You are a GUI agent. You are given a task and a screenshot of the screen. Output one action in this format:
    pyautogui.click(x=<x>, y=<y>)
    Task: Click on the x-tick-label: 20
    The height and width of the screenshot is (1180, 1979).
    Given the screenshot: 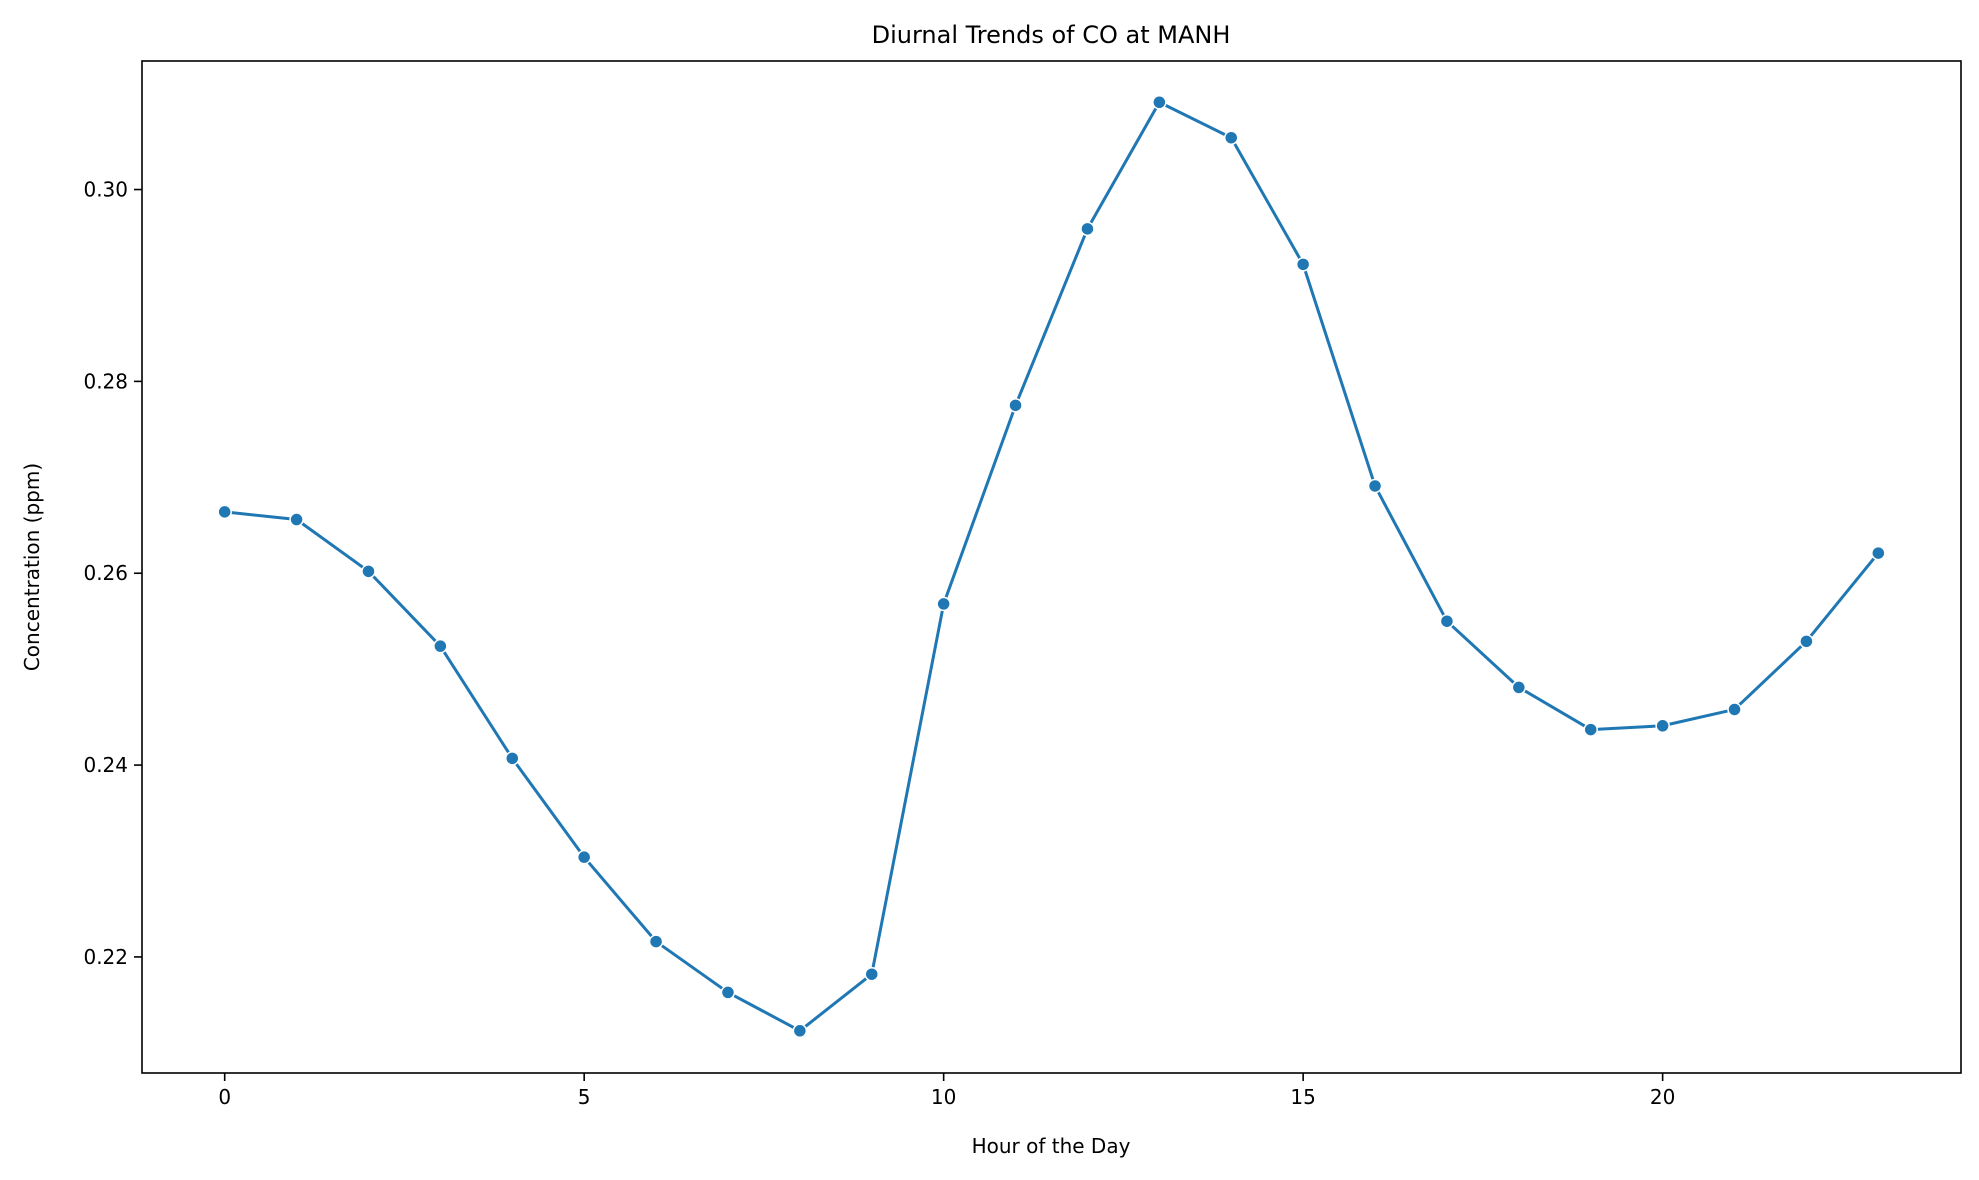 What is the action you would take?
    pyautogui.click(x=1662, y=1097)
    